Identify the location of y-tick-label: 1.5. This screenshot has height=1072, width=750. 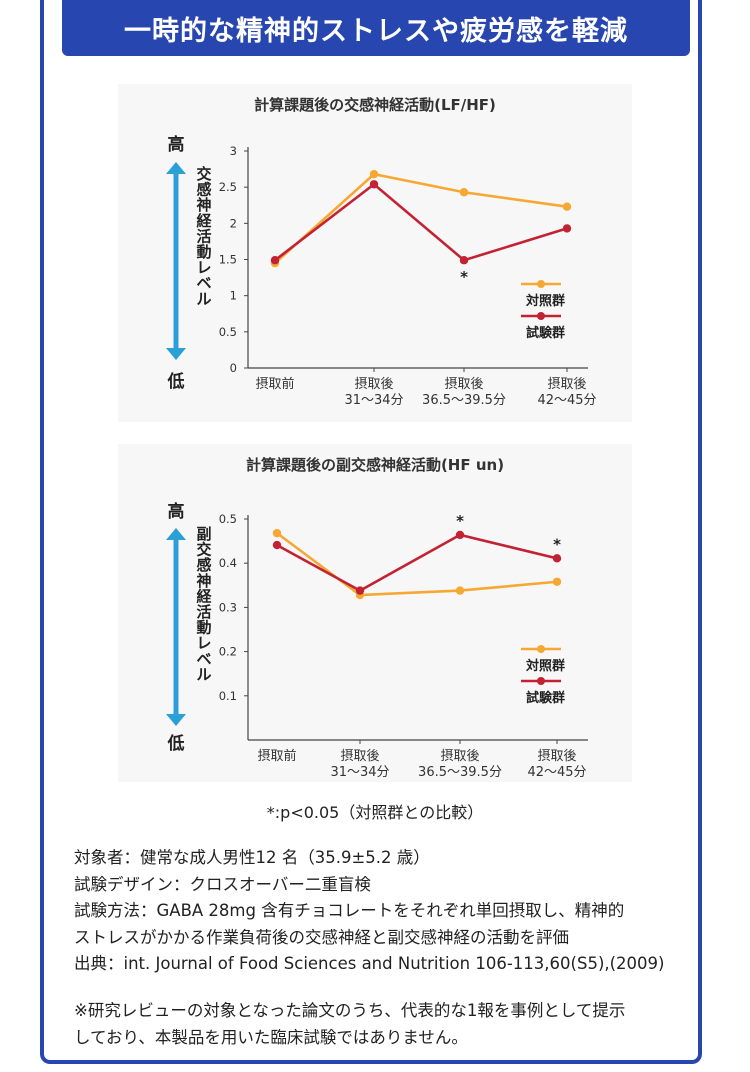
(228, 260).